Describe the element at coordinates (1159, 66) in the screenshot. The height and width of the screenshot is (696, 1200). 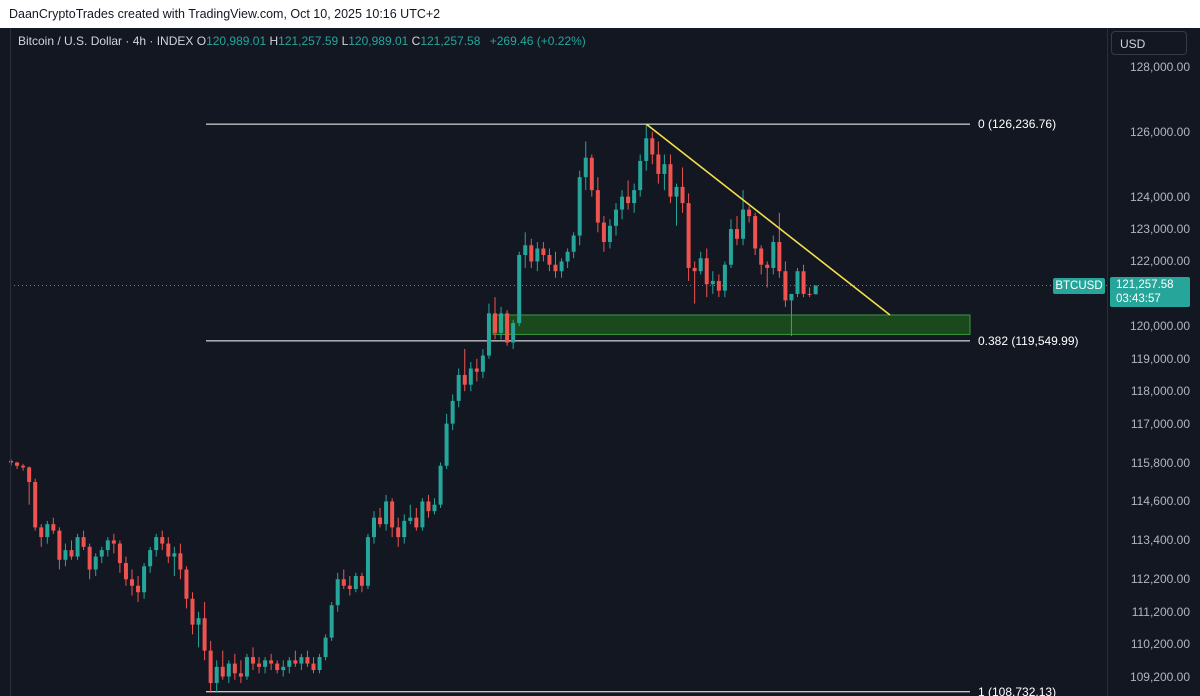
I see `price-axis-label: 128,000.00` at that location.